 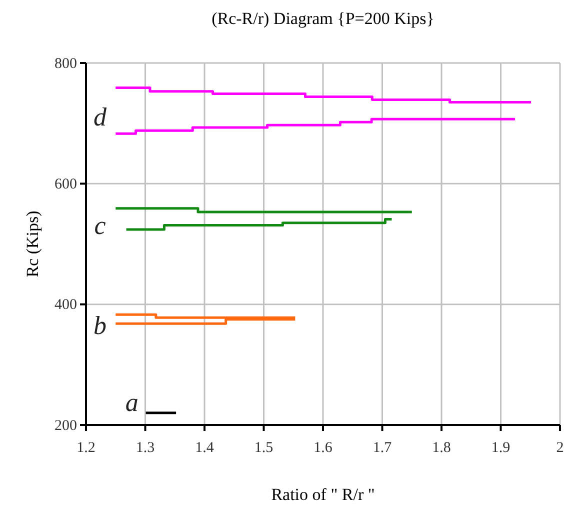 What do you see at coordinates (145, 448) in the screenshot?
I see `x-tick-label: 1.3` at bounding box center [145, 448].